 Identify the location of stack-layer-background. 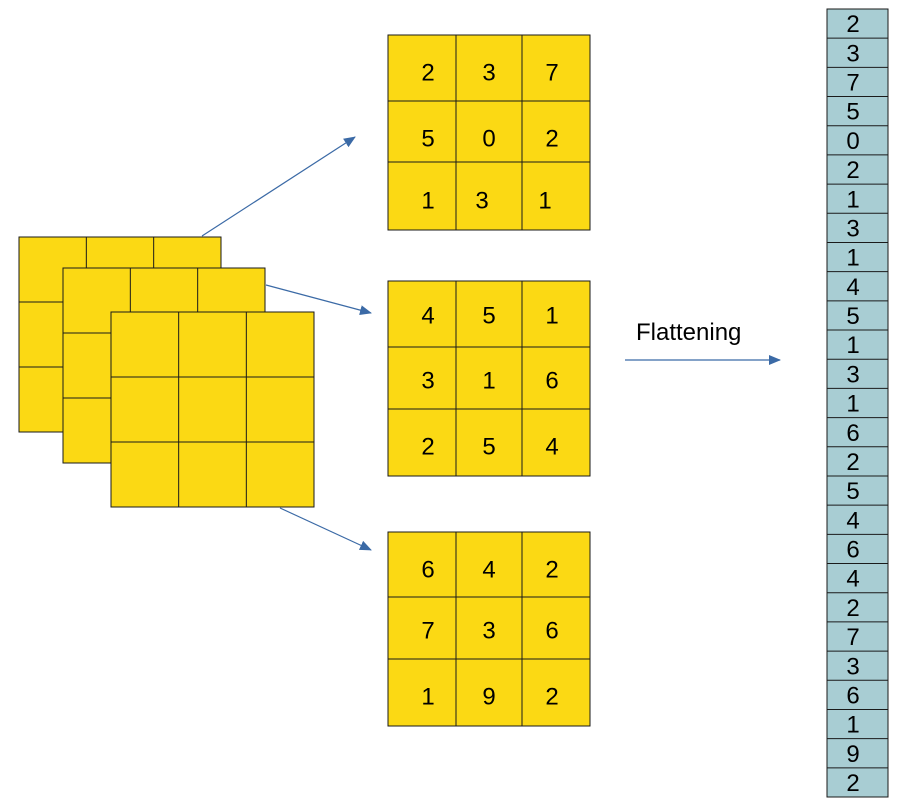
(212, 409).